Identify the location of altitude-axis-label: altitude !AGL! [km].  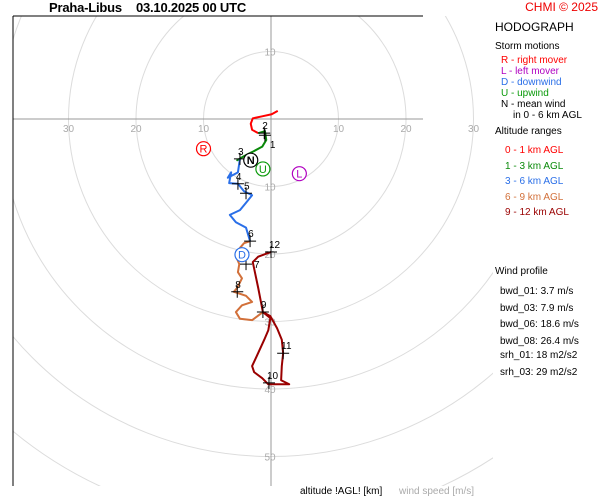
(341, 491).